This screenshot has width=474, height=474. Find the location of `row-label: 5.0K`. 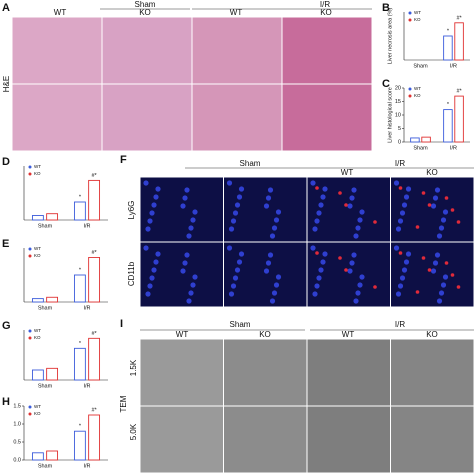

row-label: 5.0K is located at coordinates (133, 431).